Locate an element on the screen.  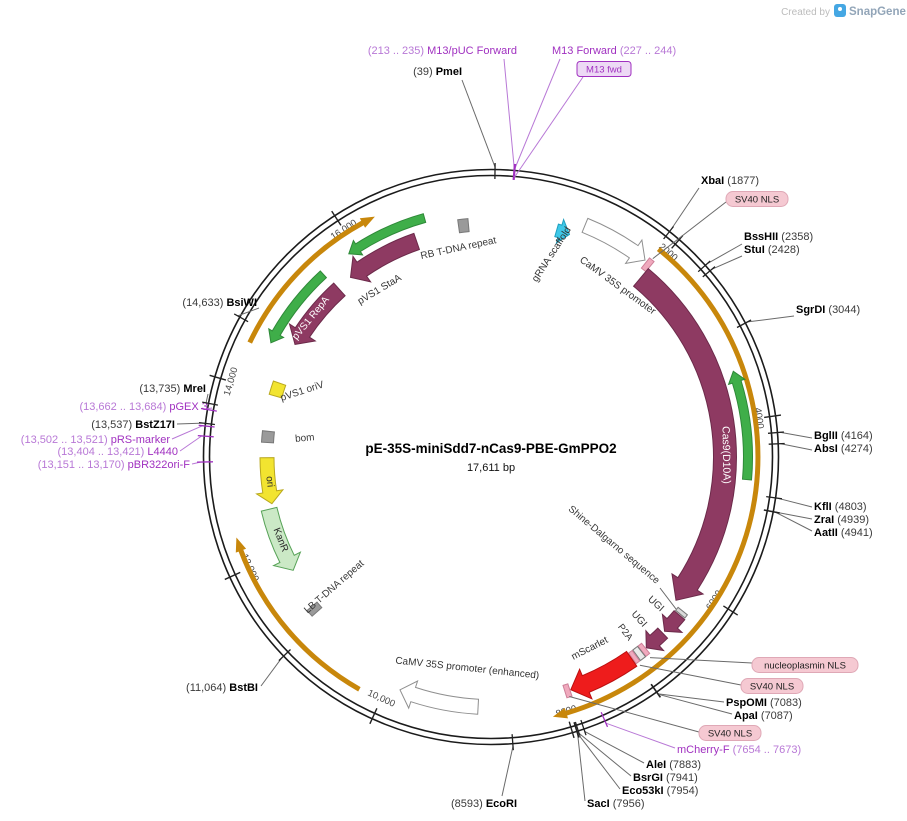
callout-text-part: BstZ17I is located at coordinates (155, 425).